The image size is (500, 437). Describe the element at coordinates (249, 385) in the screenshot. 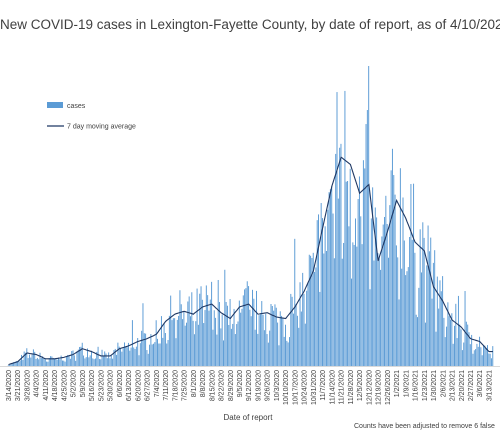

I see `x-tick-label: 9/12/2020` at that location.